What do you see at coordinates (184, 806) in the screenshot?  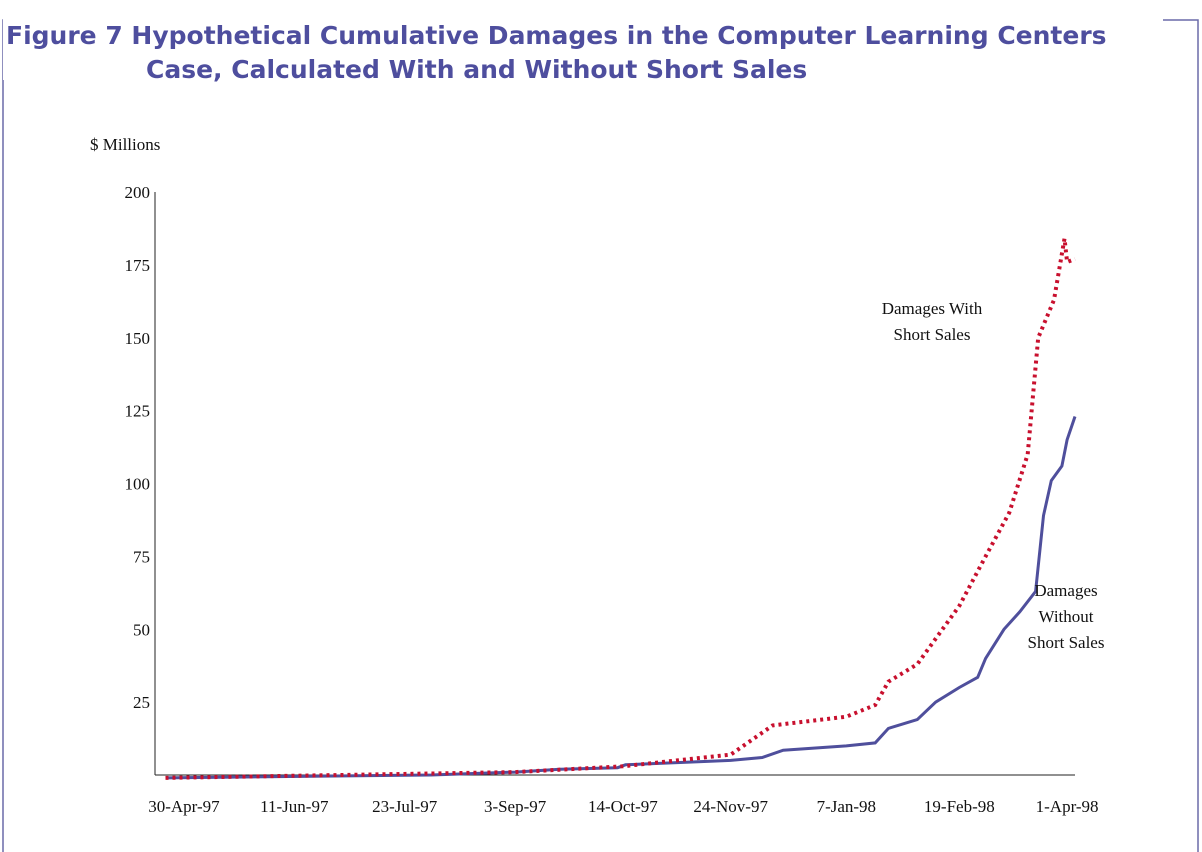 I see `x-tick-label: 30-Apr-97` at bounding box center [184, 806].